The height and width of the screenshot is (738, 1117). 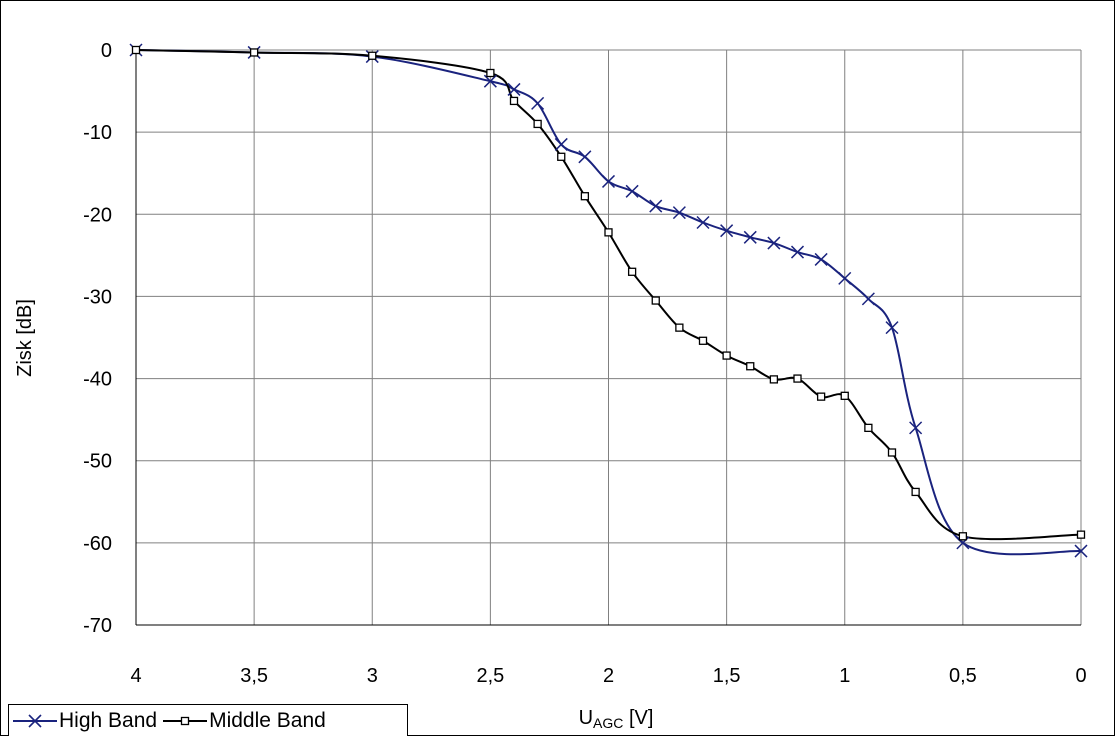 I want to click on x-tick-labels: 4 3,5 3 2,5 2 1,5 1 0,5 0, so click(x=608, y=676).